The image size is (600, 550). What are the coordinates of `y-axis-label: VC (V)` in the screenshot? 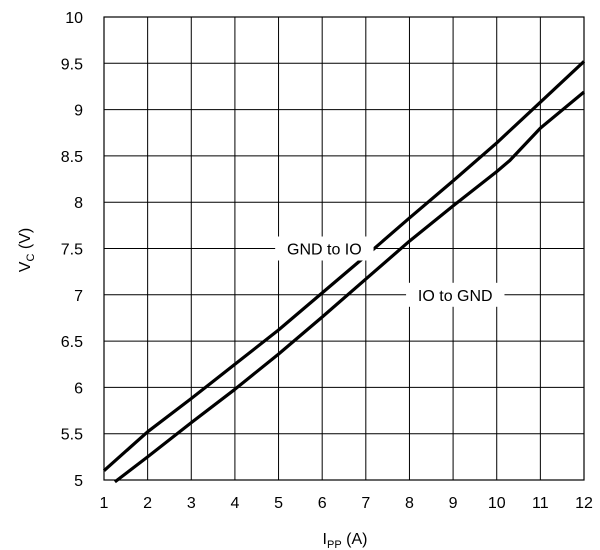 It's located at (27, 250).